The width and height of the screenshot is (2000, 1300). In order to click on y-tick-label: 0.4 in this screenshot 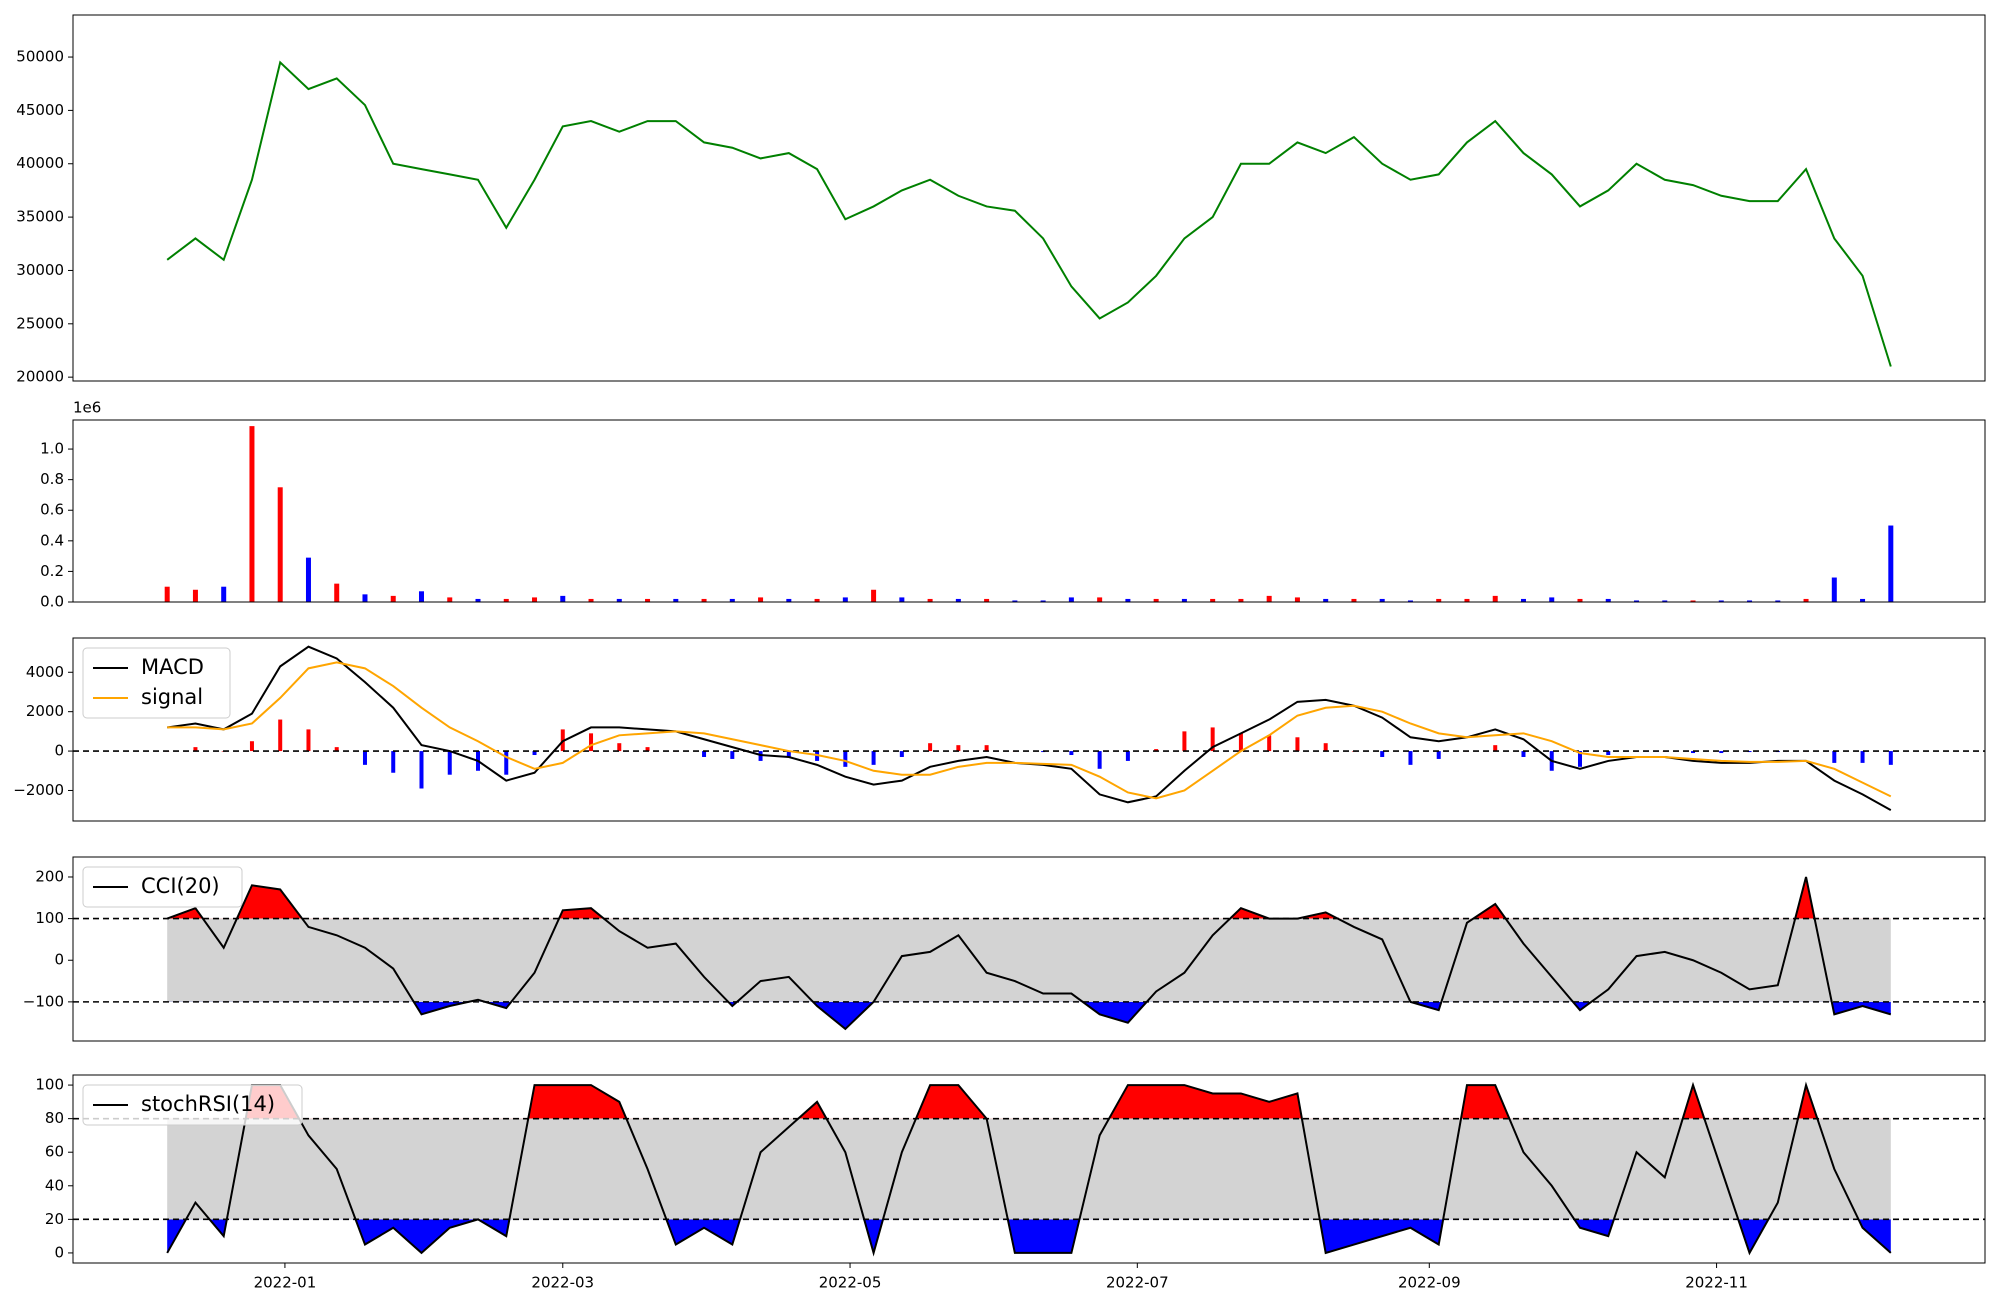, I will do `click(52, 540)`.